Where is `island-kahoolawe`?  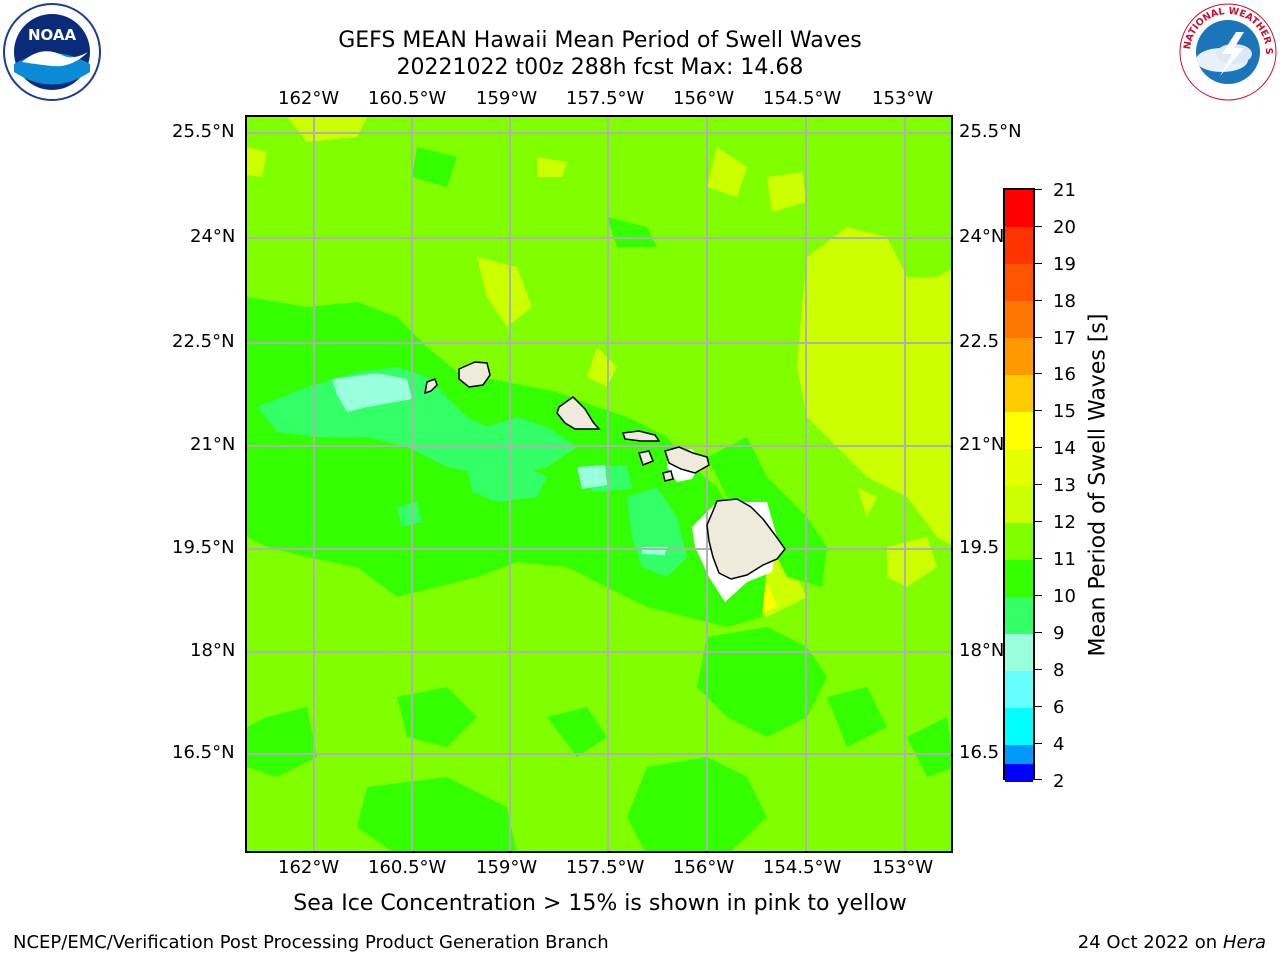
island-kahoolawe is located at coordinates (668, 476).